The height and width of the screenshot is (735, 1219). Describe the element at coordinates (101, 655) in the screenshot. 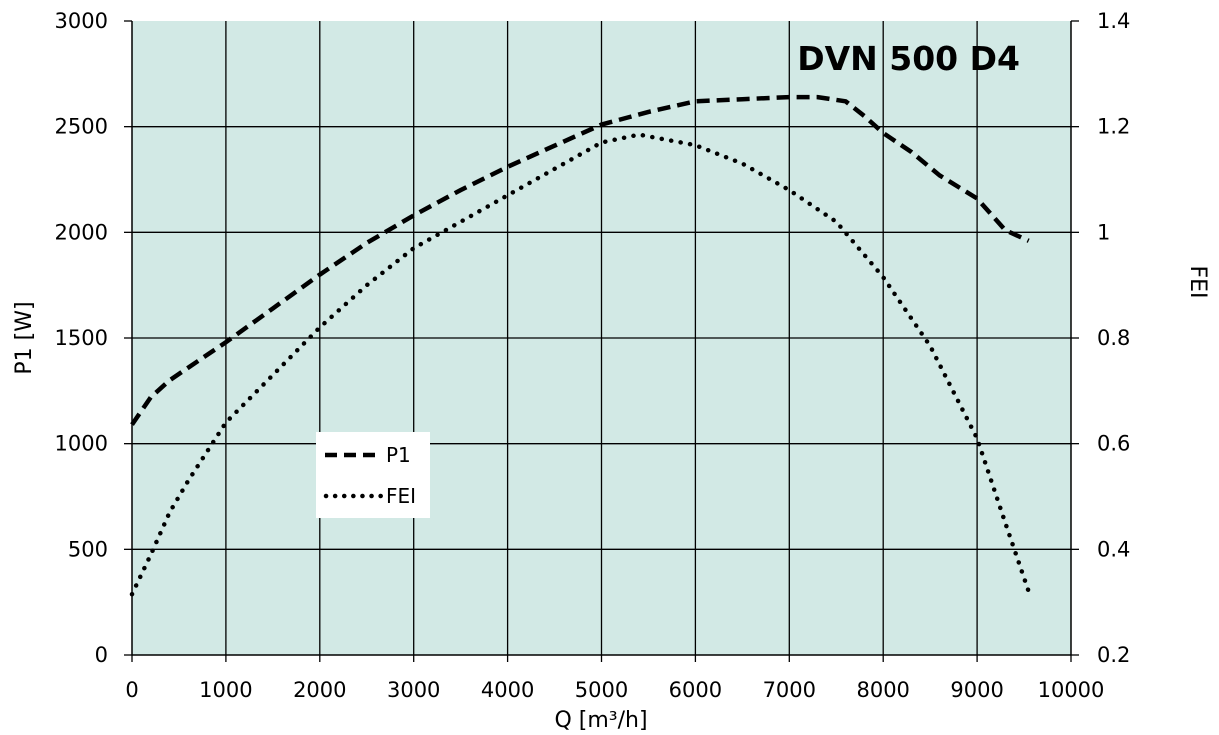

I see `y-tick-label: 0` at that location.